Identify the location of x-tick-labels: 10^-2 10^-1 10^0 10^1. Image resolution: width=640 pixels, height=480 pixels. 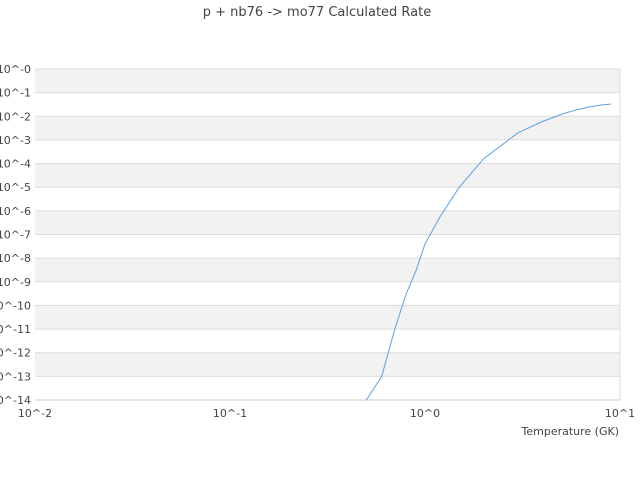
(326, 413).